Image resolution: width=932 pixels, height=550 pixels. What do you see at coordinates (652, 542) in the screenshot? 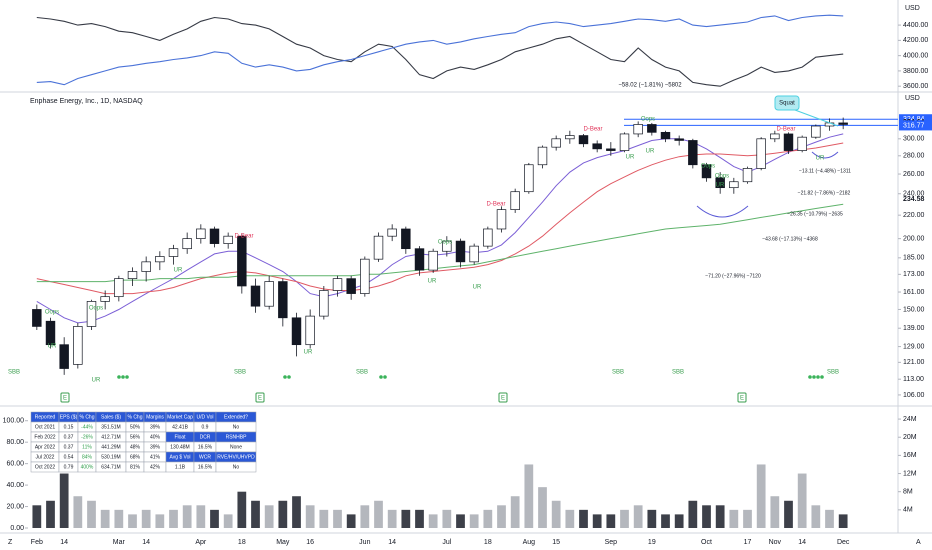
I see `x-tick-label: 19` at bounding box center [652, 542].